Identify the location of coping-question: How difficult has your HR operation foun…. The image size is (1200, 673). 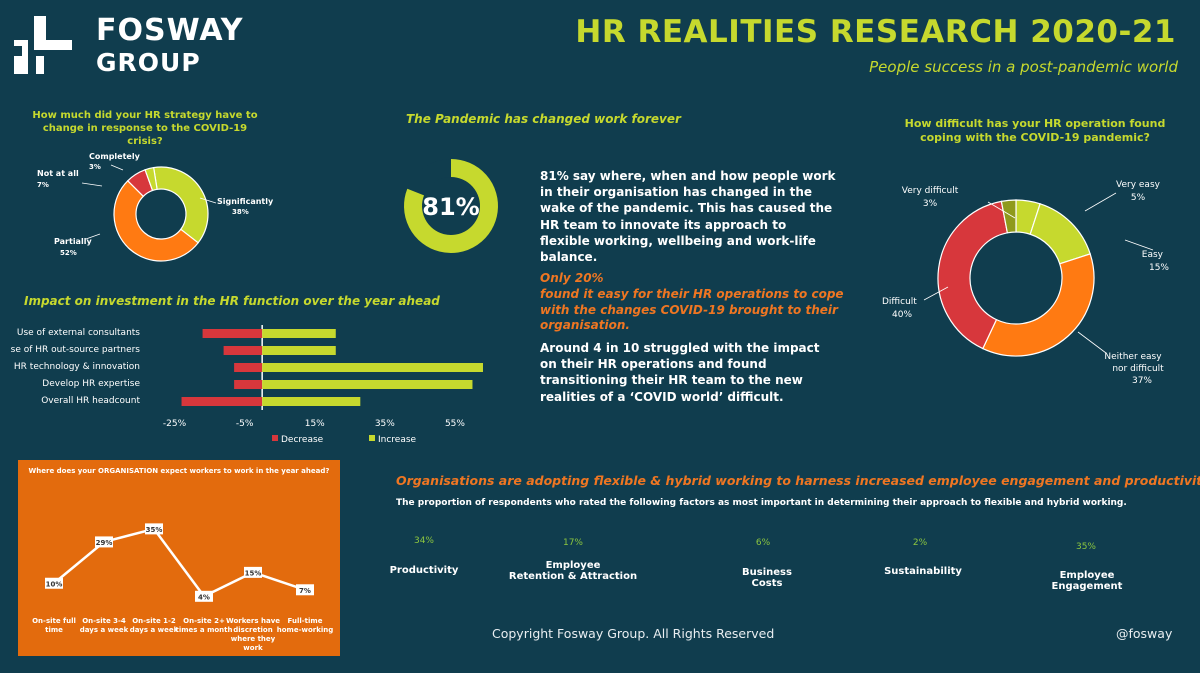
(1035, 131).